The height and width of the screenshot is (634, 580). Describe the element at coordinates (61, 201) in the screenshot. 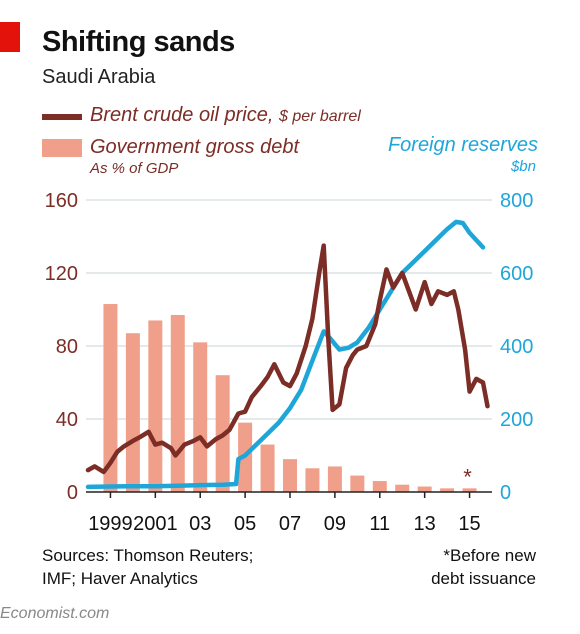

I see `y-left-tick-label: 160` at that location.